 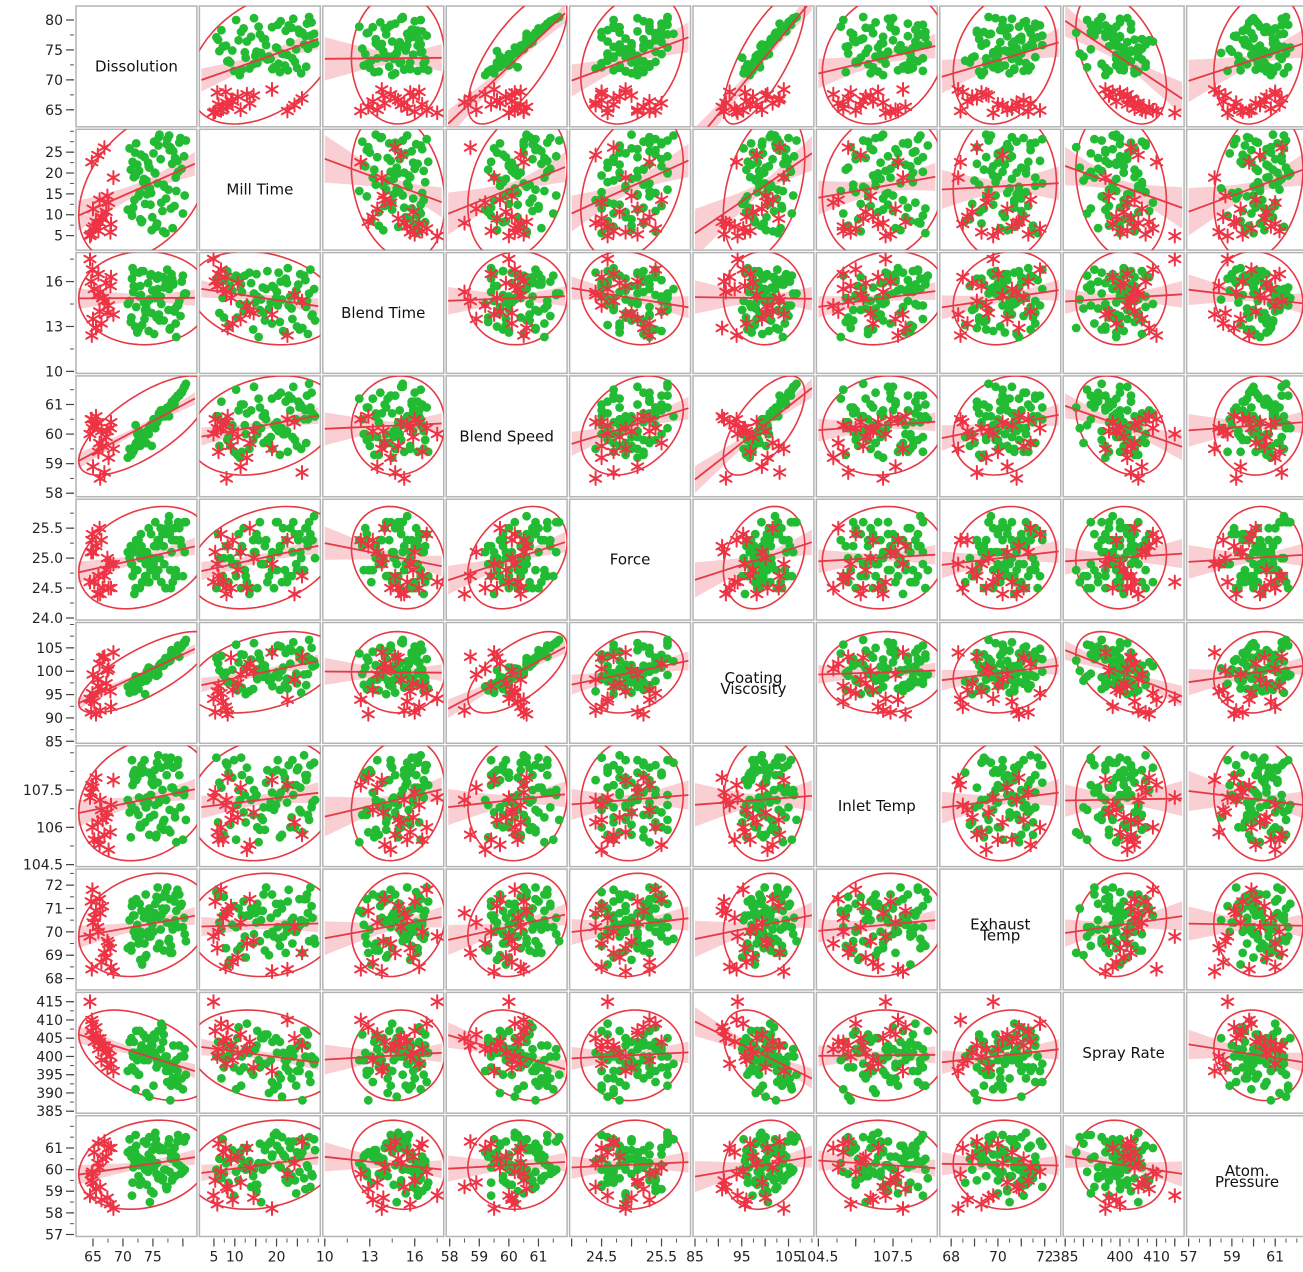 I want to click on scatter-cell, so click(x=137, y=557).